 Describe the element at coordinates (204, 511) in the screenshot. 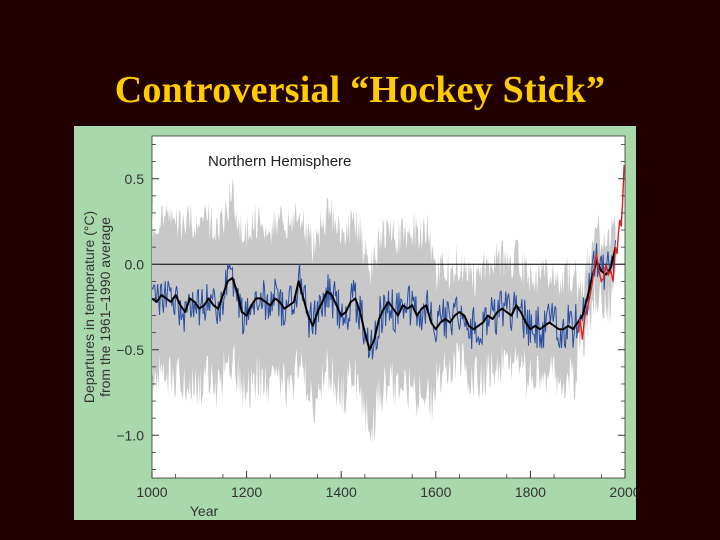

I see `x-axis-label: Year` at that location.